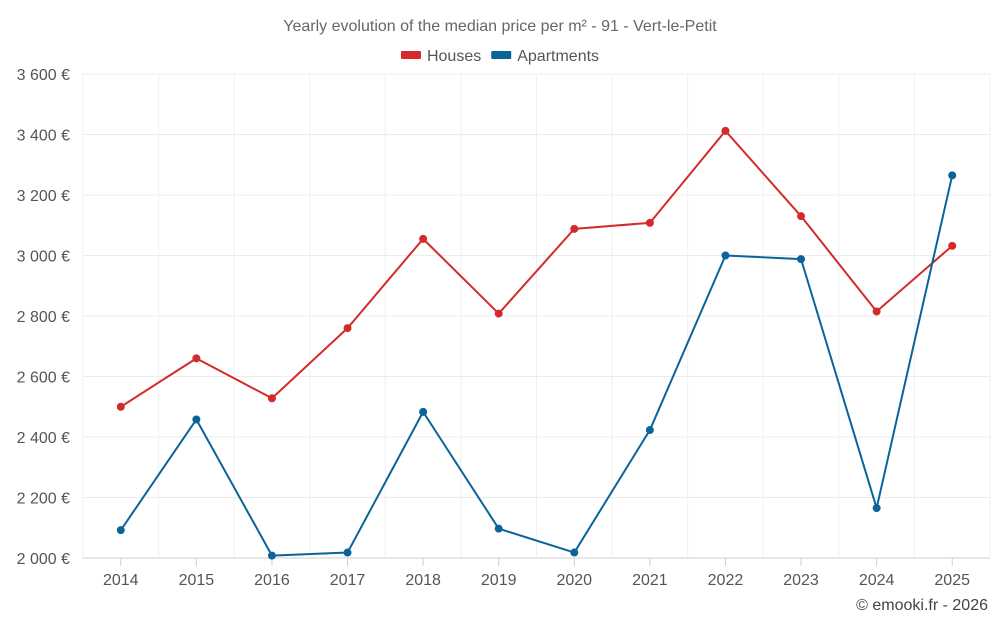 The height and width of the screenshot is (625, 1000). Describe the element at coordinates (43, 378) in the screenshot. I see `y-tick-label: 2 600 €` at that location.